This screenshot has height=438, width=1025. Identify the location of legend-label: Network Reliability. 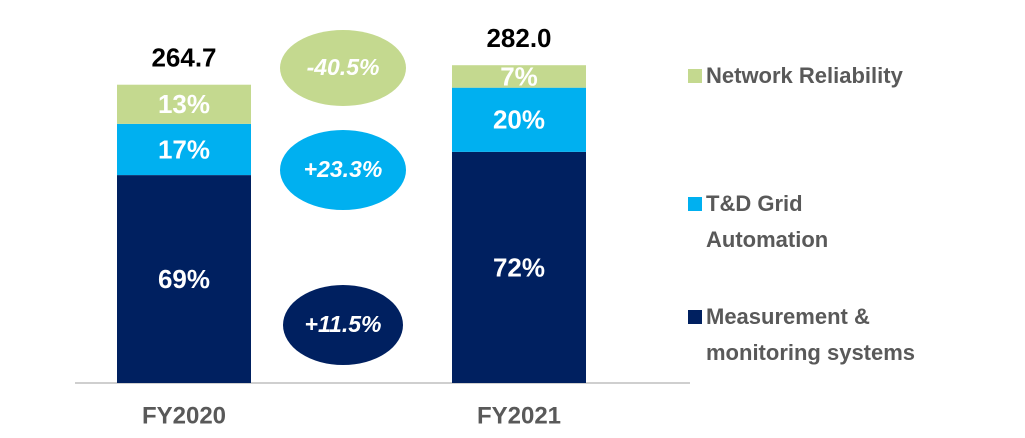
(804, 75).